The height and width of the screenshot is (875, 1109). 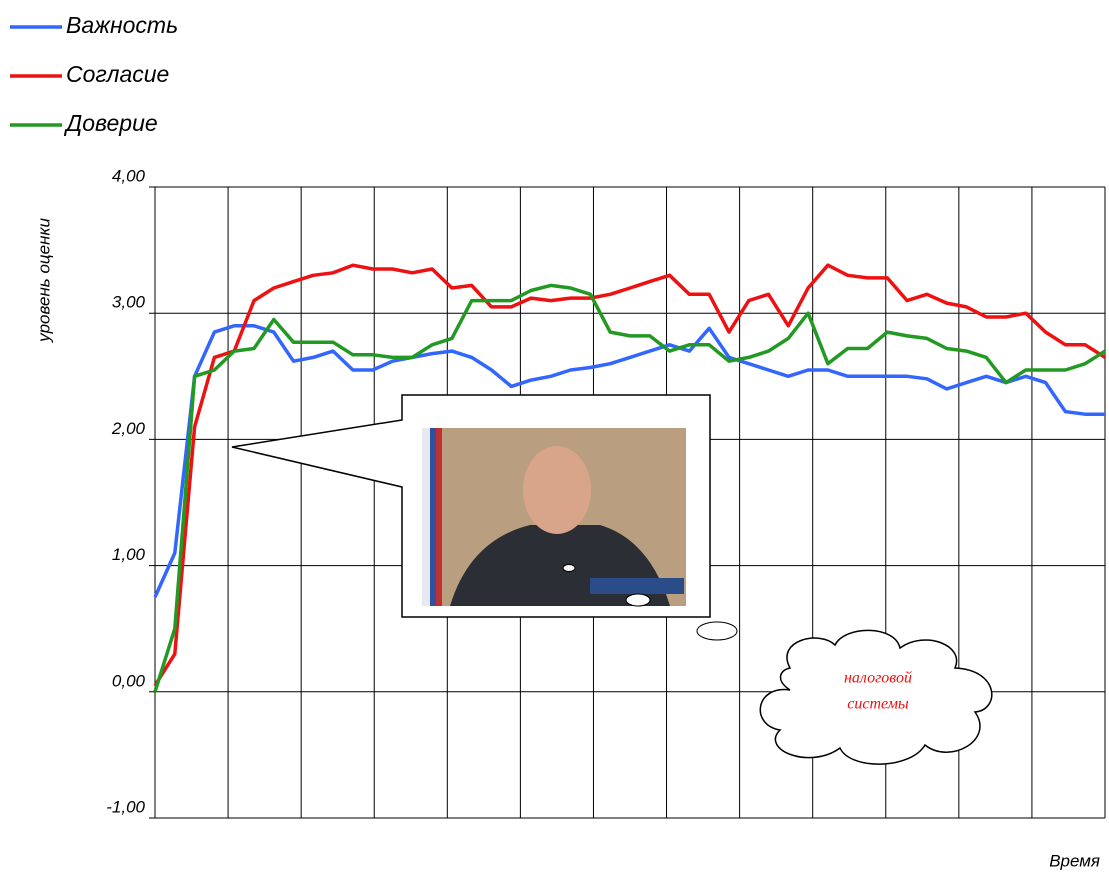 What do you see at coordinates (426, 517) in the screenshot?
I see `flag-white` at bounding box center [426, 517].